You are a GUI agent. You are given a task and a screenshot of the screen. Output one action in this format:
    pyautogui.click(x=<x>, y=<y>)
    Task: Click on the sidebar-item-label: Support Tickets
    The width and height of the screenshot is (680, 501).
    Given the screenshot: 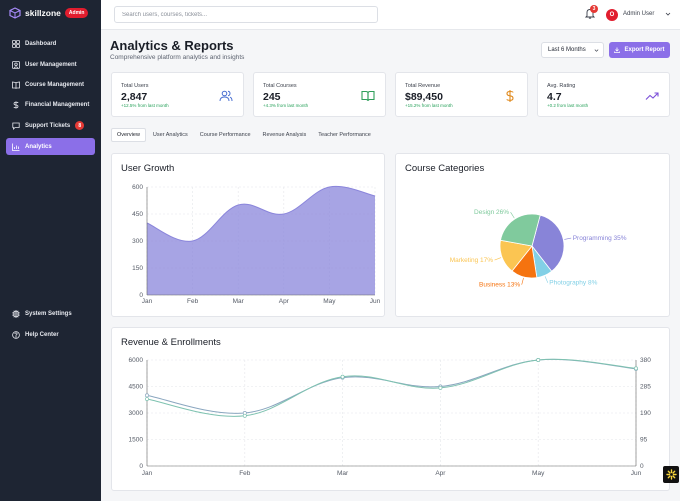 What is the action you would take?
    pyautogui.click(x=48, y=125)
    